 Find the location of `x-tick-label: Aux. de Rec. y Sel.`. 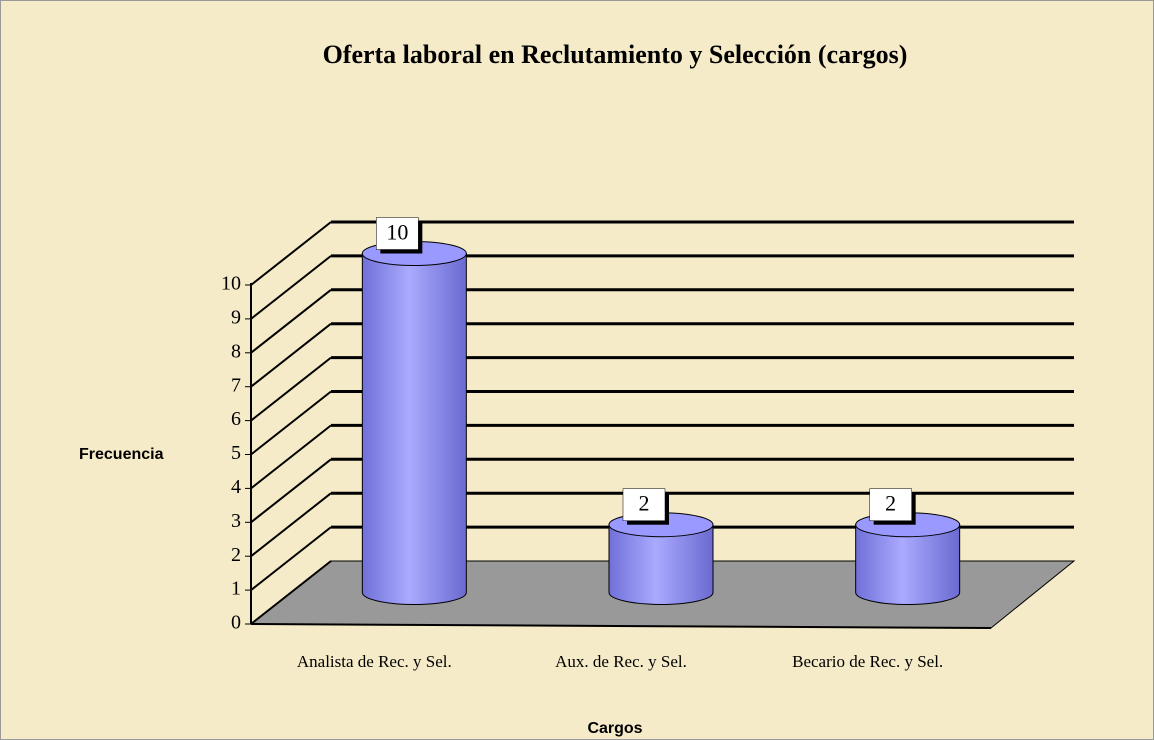

x-tick-label: Aux. de Rec. y Sel. is located at coordinates (621, 661).